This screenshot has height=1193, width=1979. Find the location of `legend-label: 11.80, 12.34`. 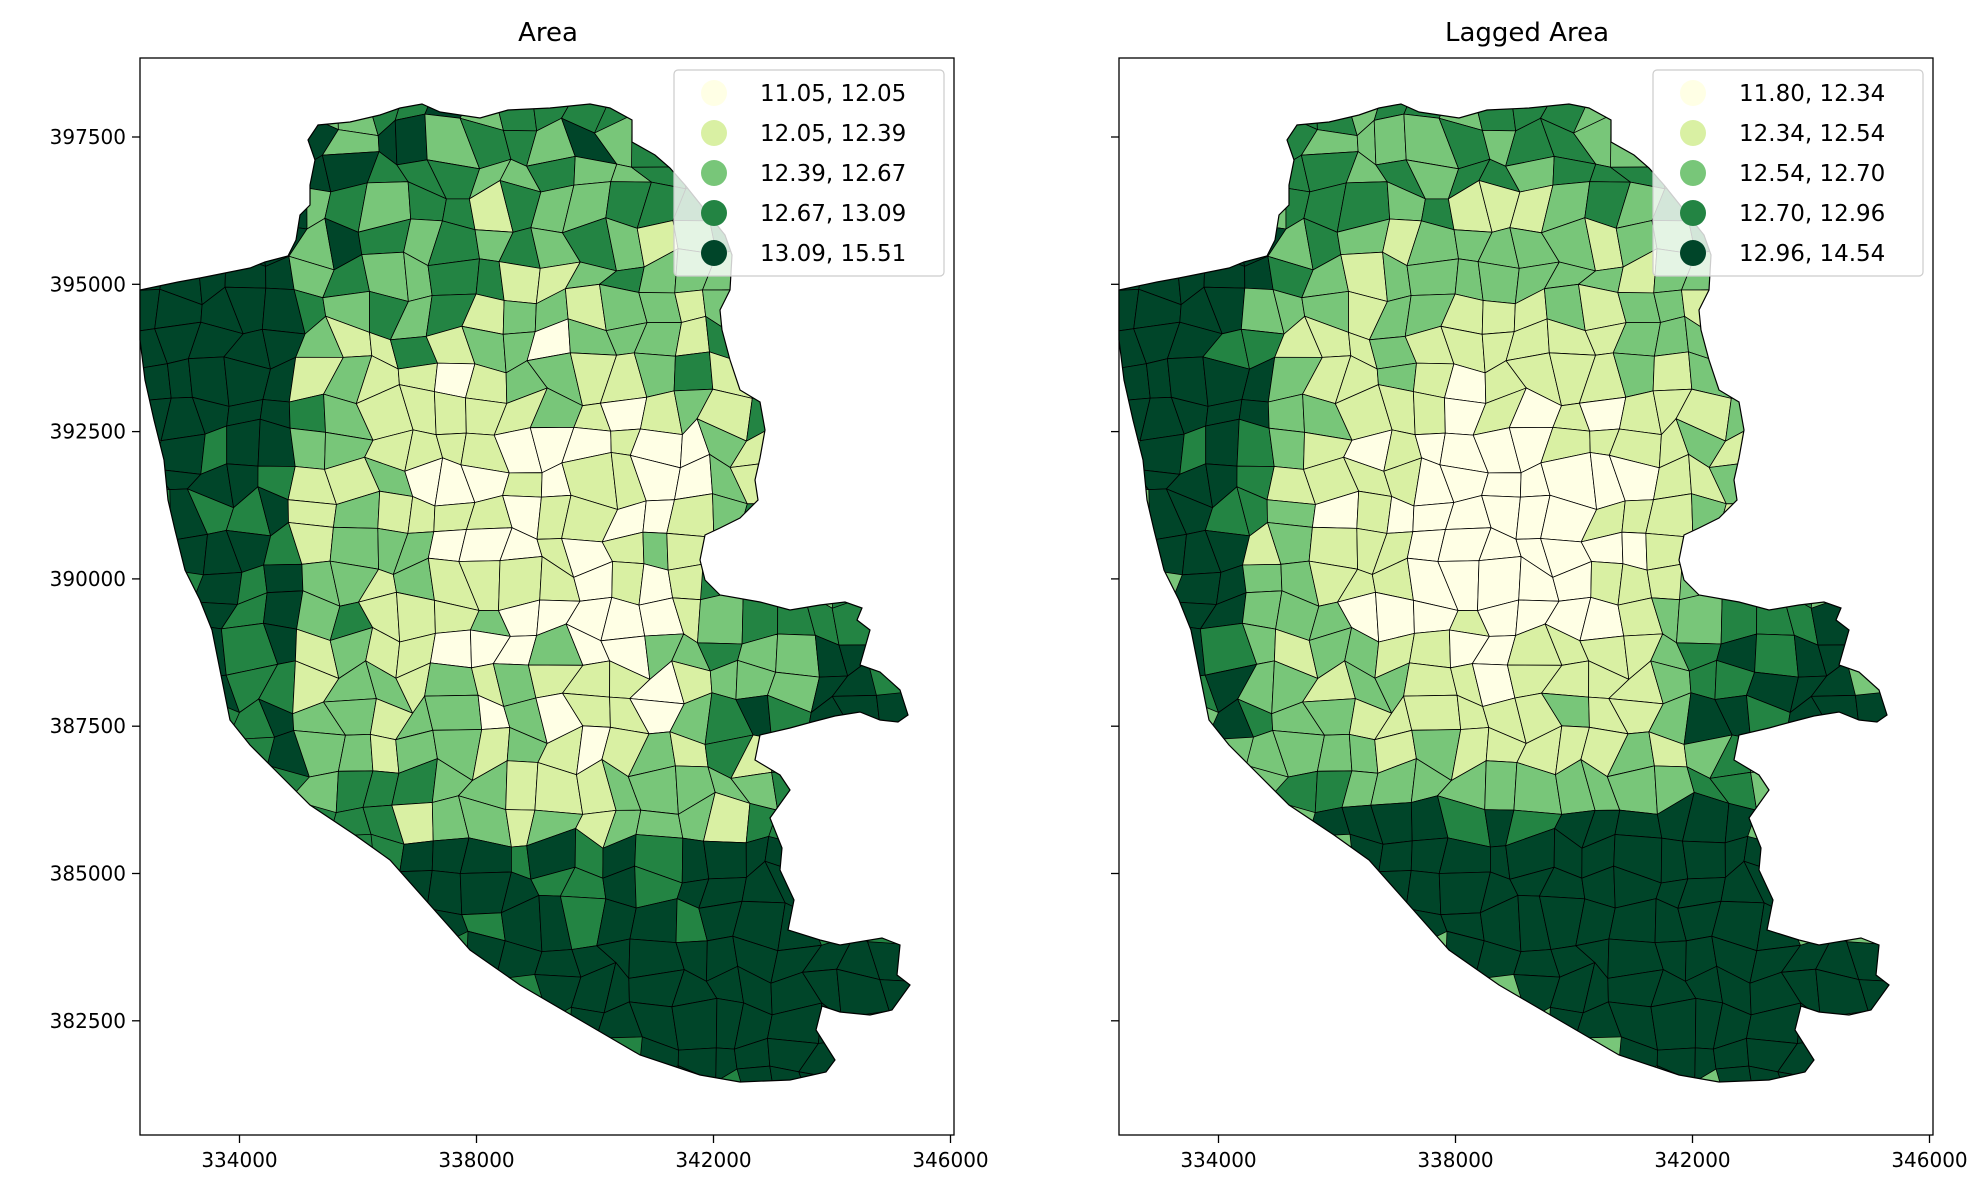

legend-label: 11.80, 12.34 is located at coordinates (1812, 94).